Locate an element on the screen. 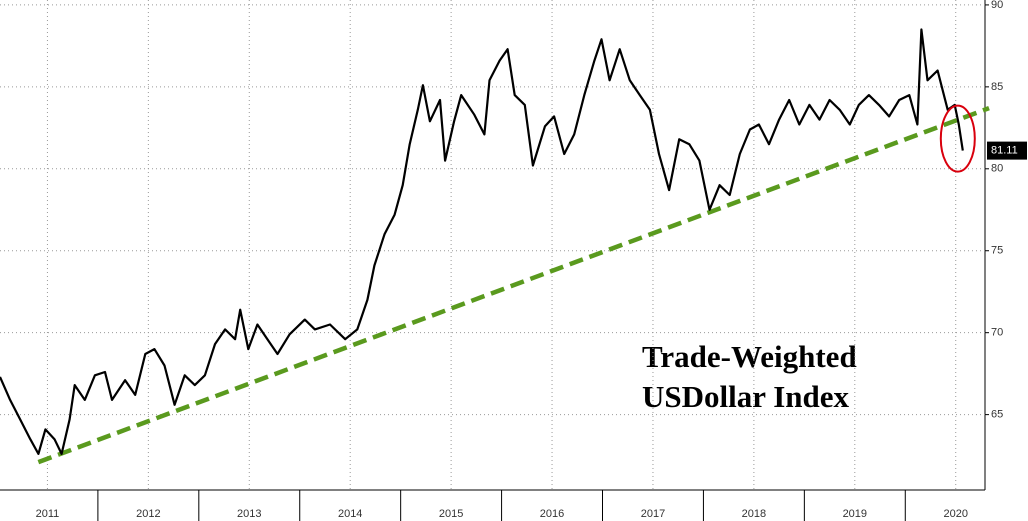 Image resolution: width=1028 pixels, height=521 pixels. last-value-box is located at coordinates (1007, 150).